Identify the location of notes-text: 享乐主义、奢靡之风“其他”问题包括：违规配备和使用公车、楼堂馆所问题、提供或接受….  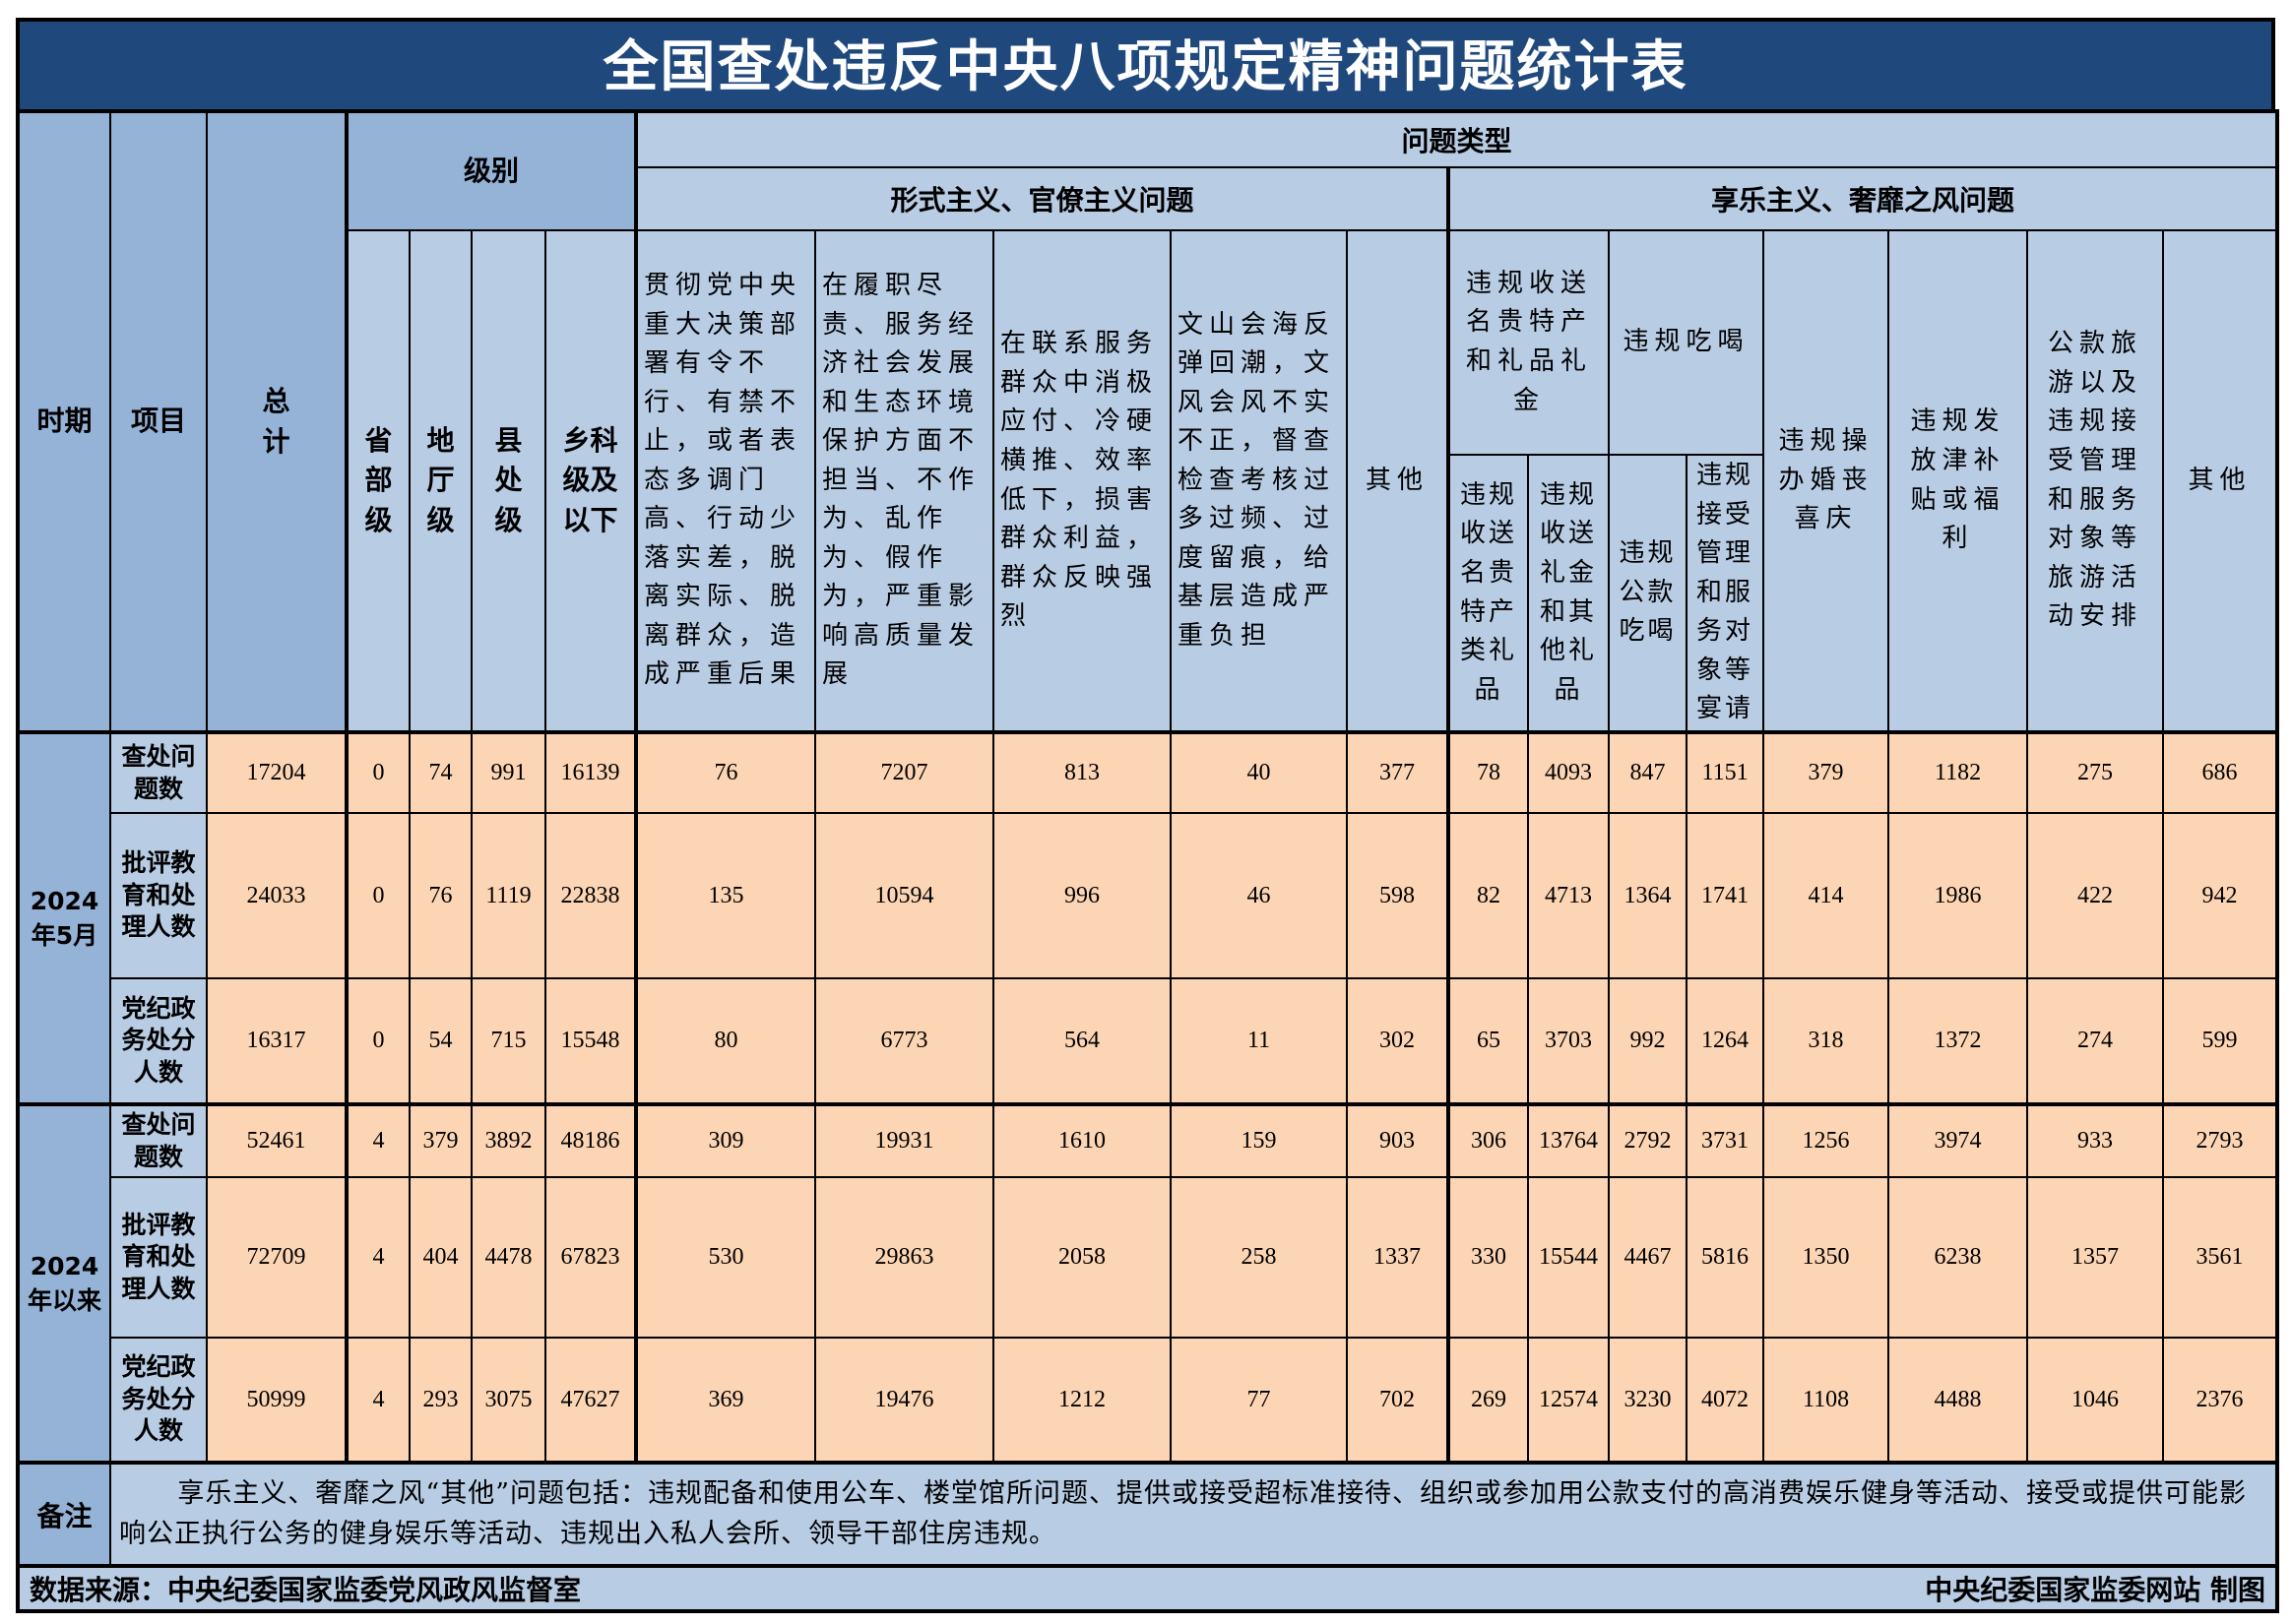
(1193, 1514).